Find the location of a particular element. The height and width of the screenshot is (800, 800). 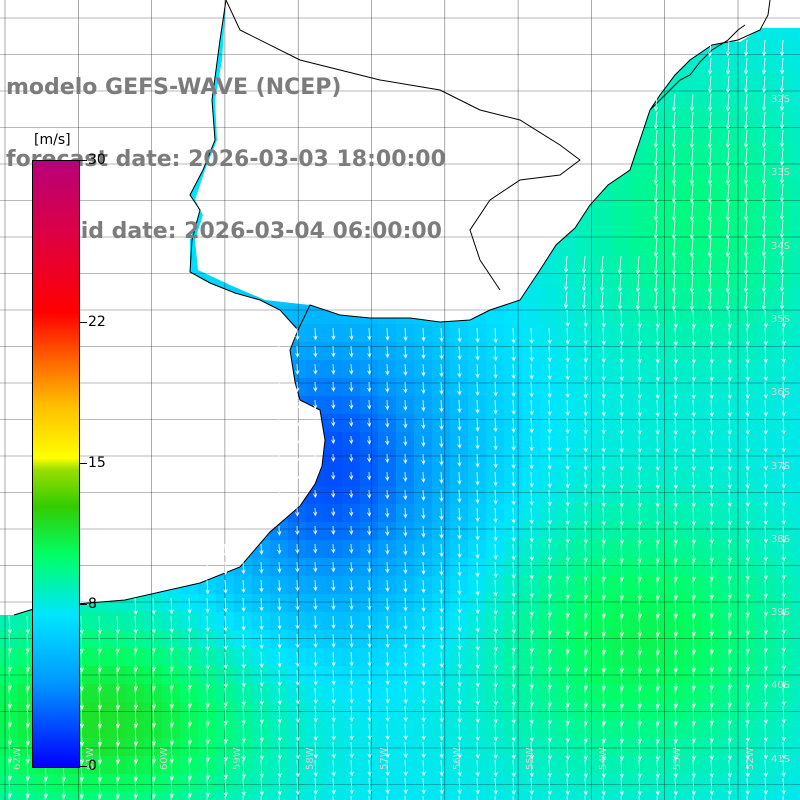

latitude-label: 34S is located at coordinates (781, 246).